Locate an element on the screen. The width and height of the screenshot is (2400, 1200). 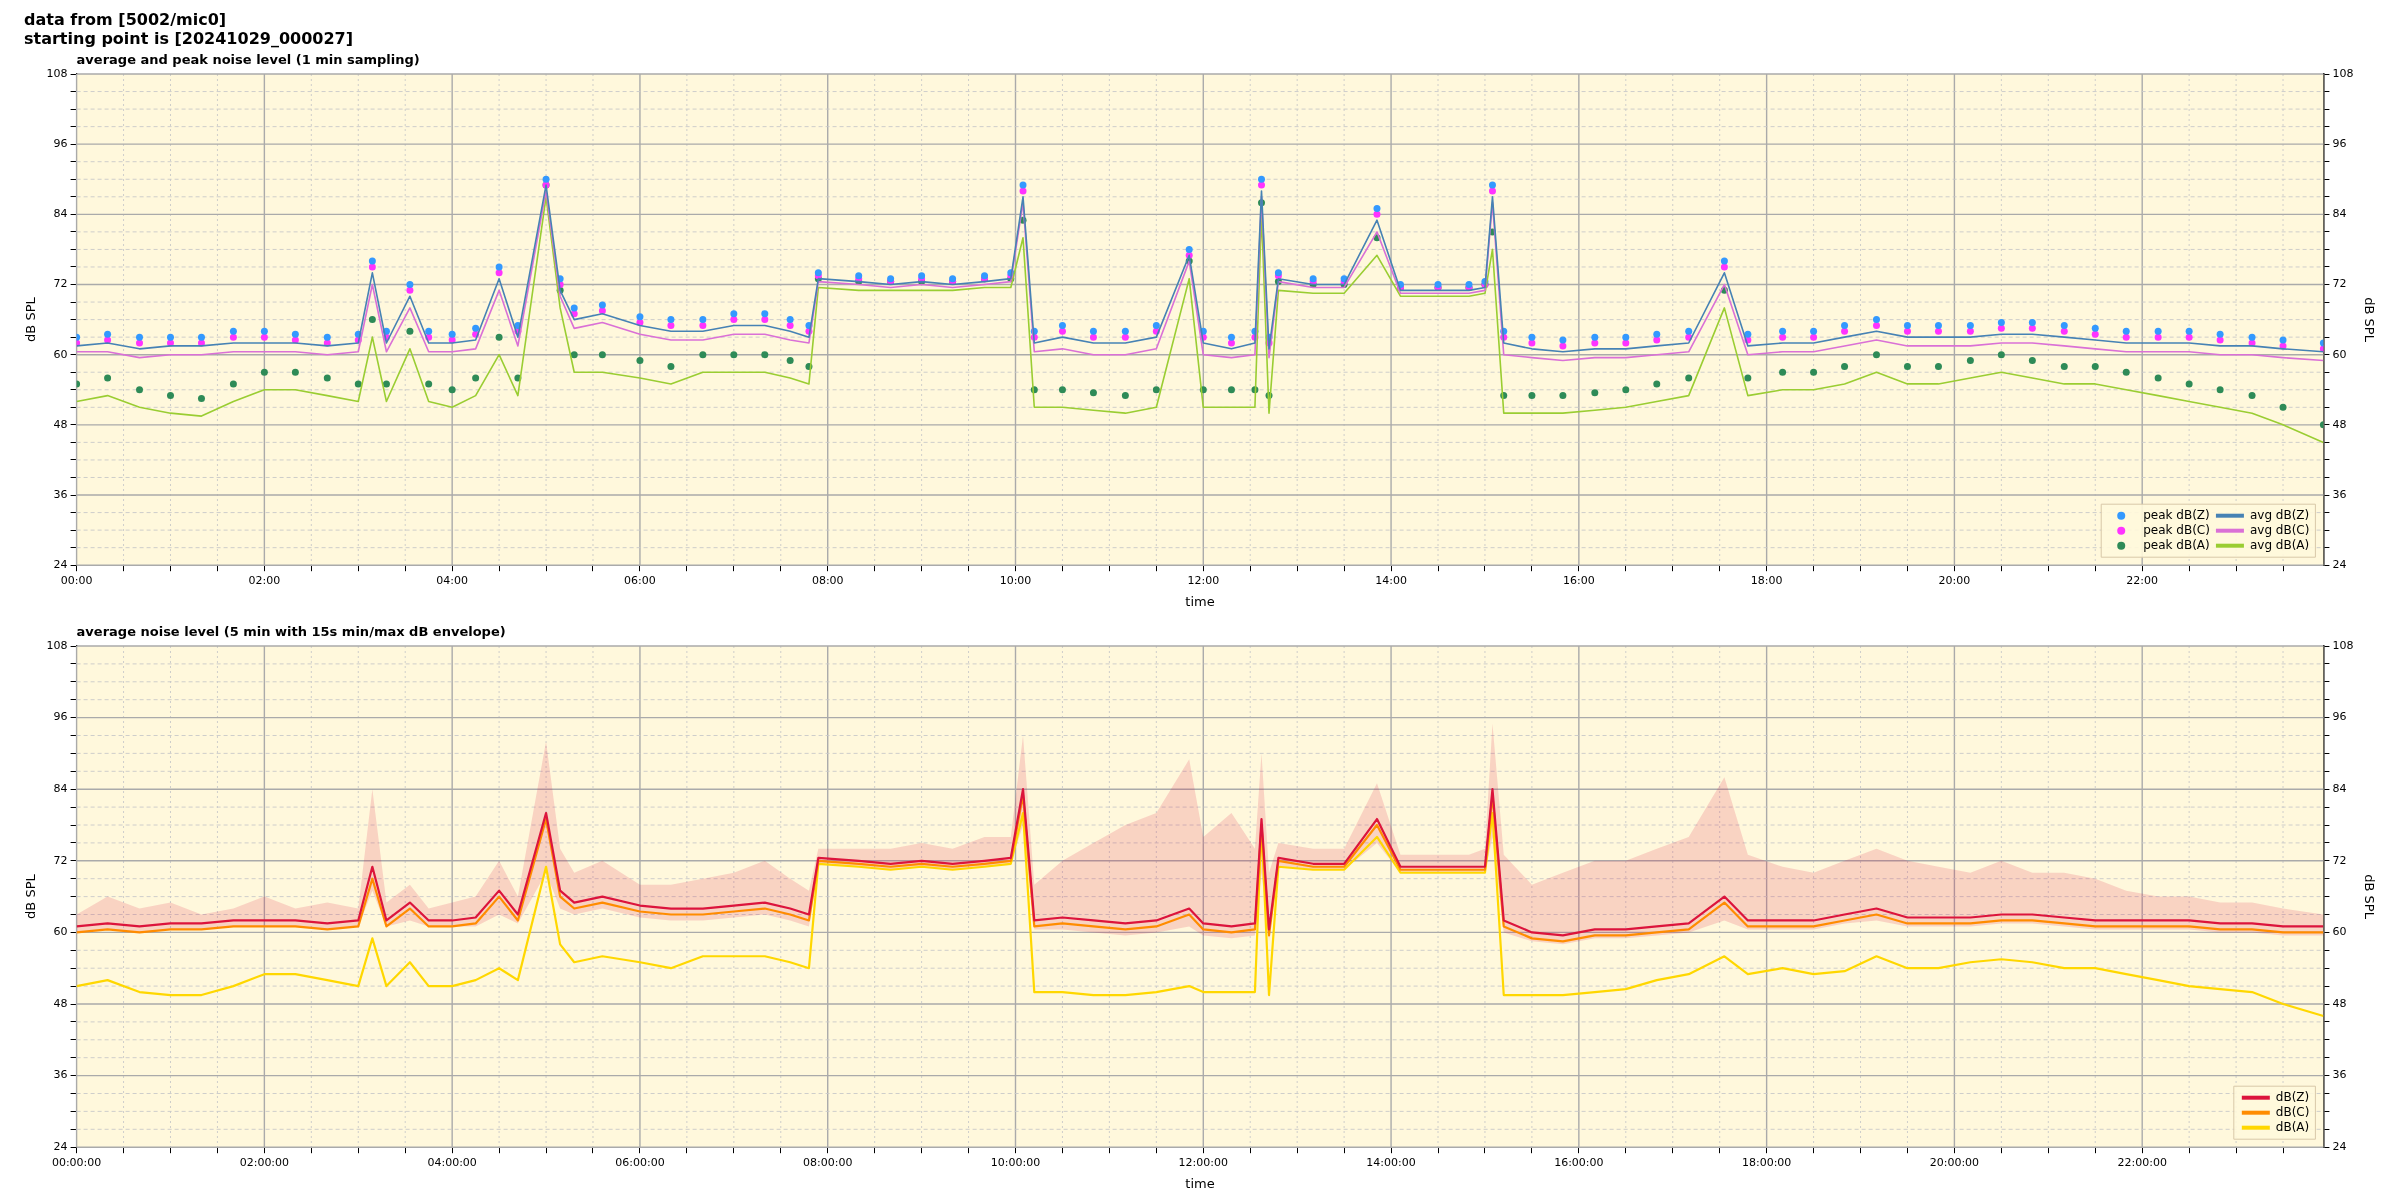
chart-title: average noise level (5 min with 15s min/max dB envelope) is located at coordinates (291, 631).